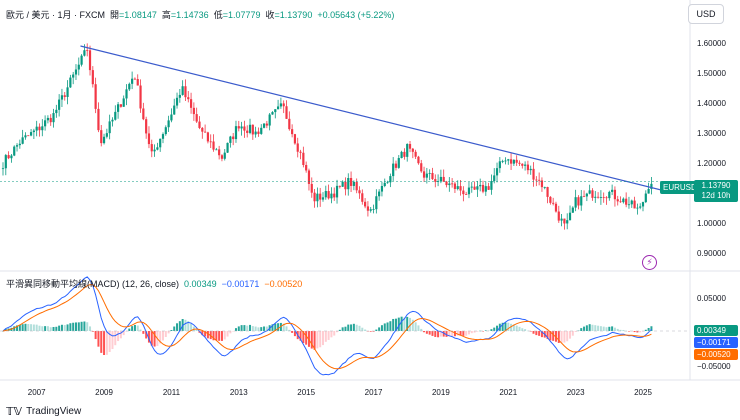 The height and width of the screenshot is (420, 740). Describe the element at coordinates (706, 14) in the screenshot. I see `currency-button: USD` at that location.